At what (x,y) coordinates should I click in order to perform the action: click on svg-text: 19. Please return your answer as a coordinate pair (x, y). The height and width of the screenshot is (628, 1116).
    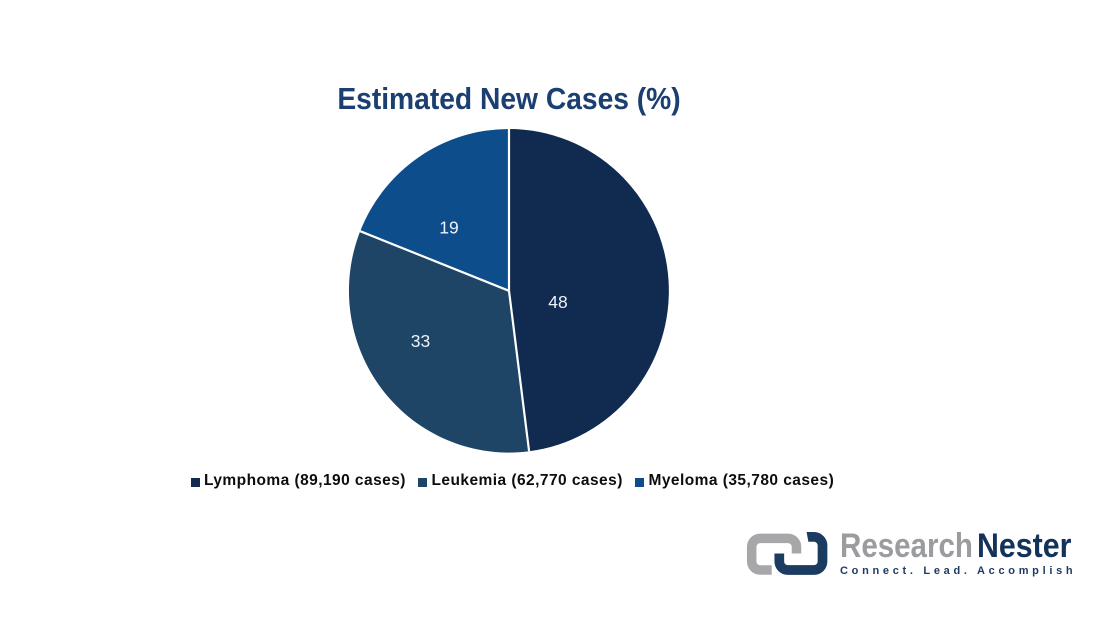
    Looking at the image, I should click on (448, 227).